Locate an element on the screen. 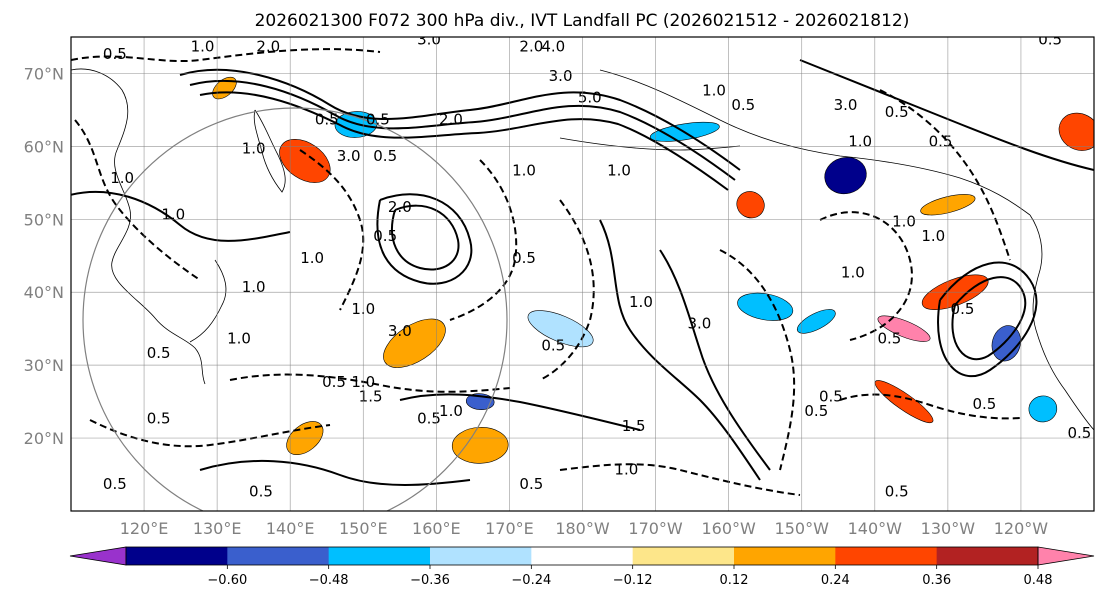 The image size is (1105, 604). lon-tick-label: 130°E is located at coordinates (217, 528).